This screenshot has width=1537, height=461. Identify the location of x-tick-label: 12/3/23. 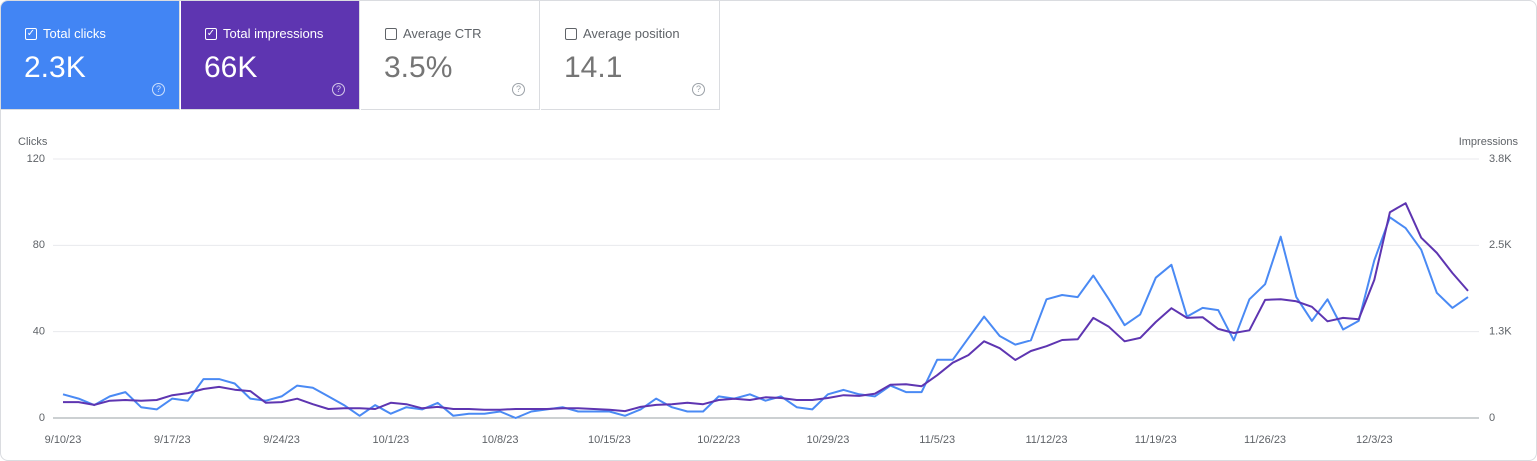
(1374, 440).